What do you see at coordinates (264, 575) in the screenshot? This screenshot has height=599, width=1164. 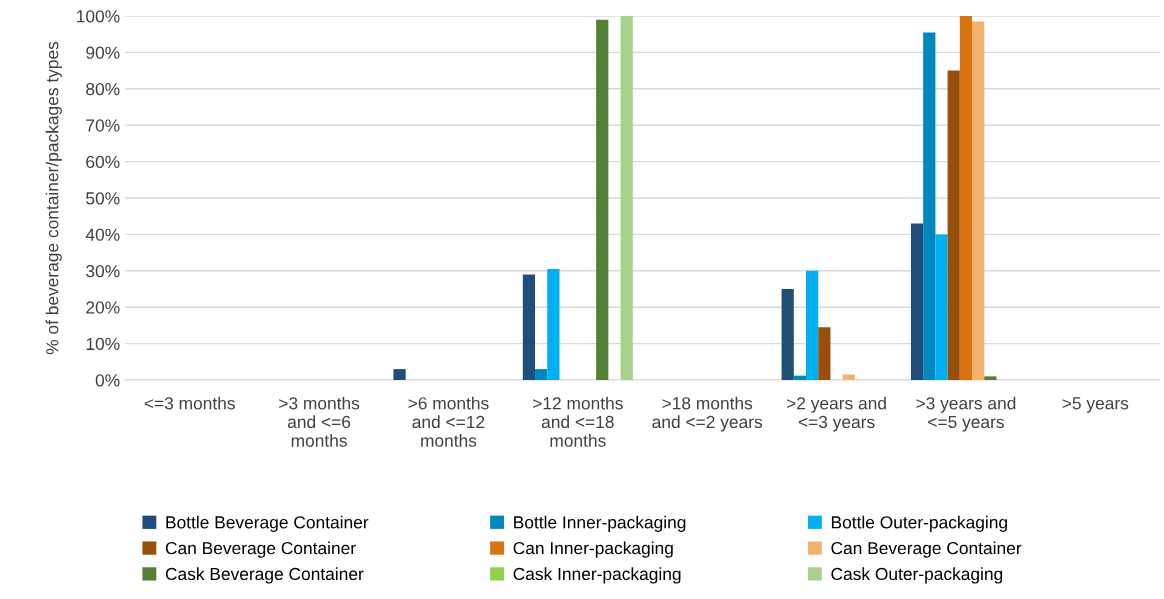 I see `legend-label: Cask Beverage Container` at bounding box center [264, 575].